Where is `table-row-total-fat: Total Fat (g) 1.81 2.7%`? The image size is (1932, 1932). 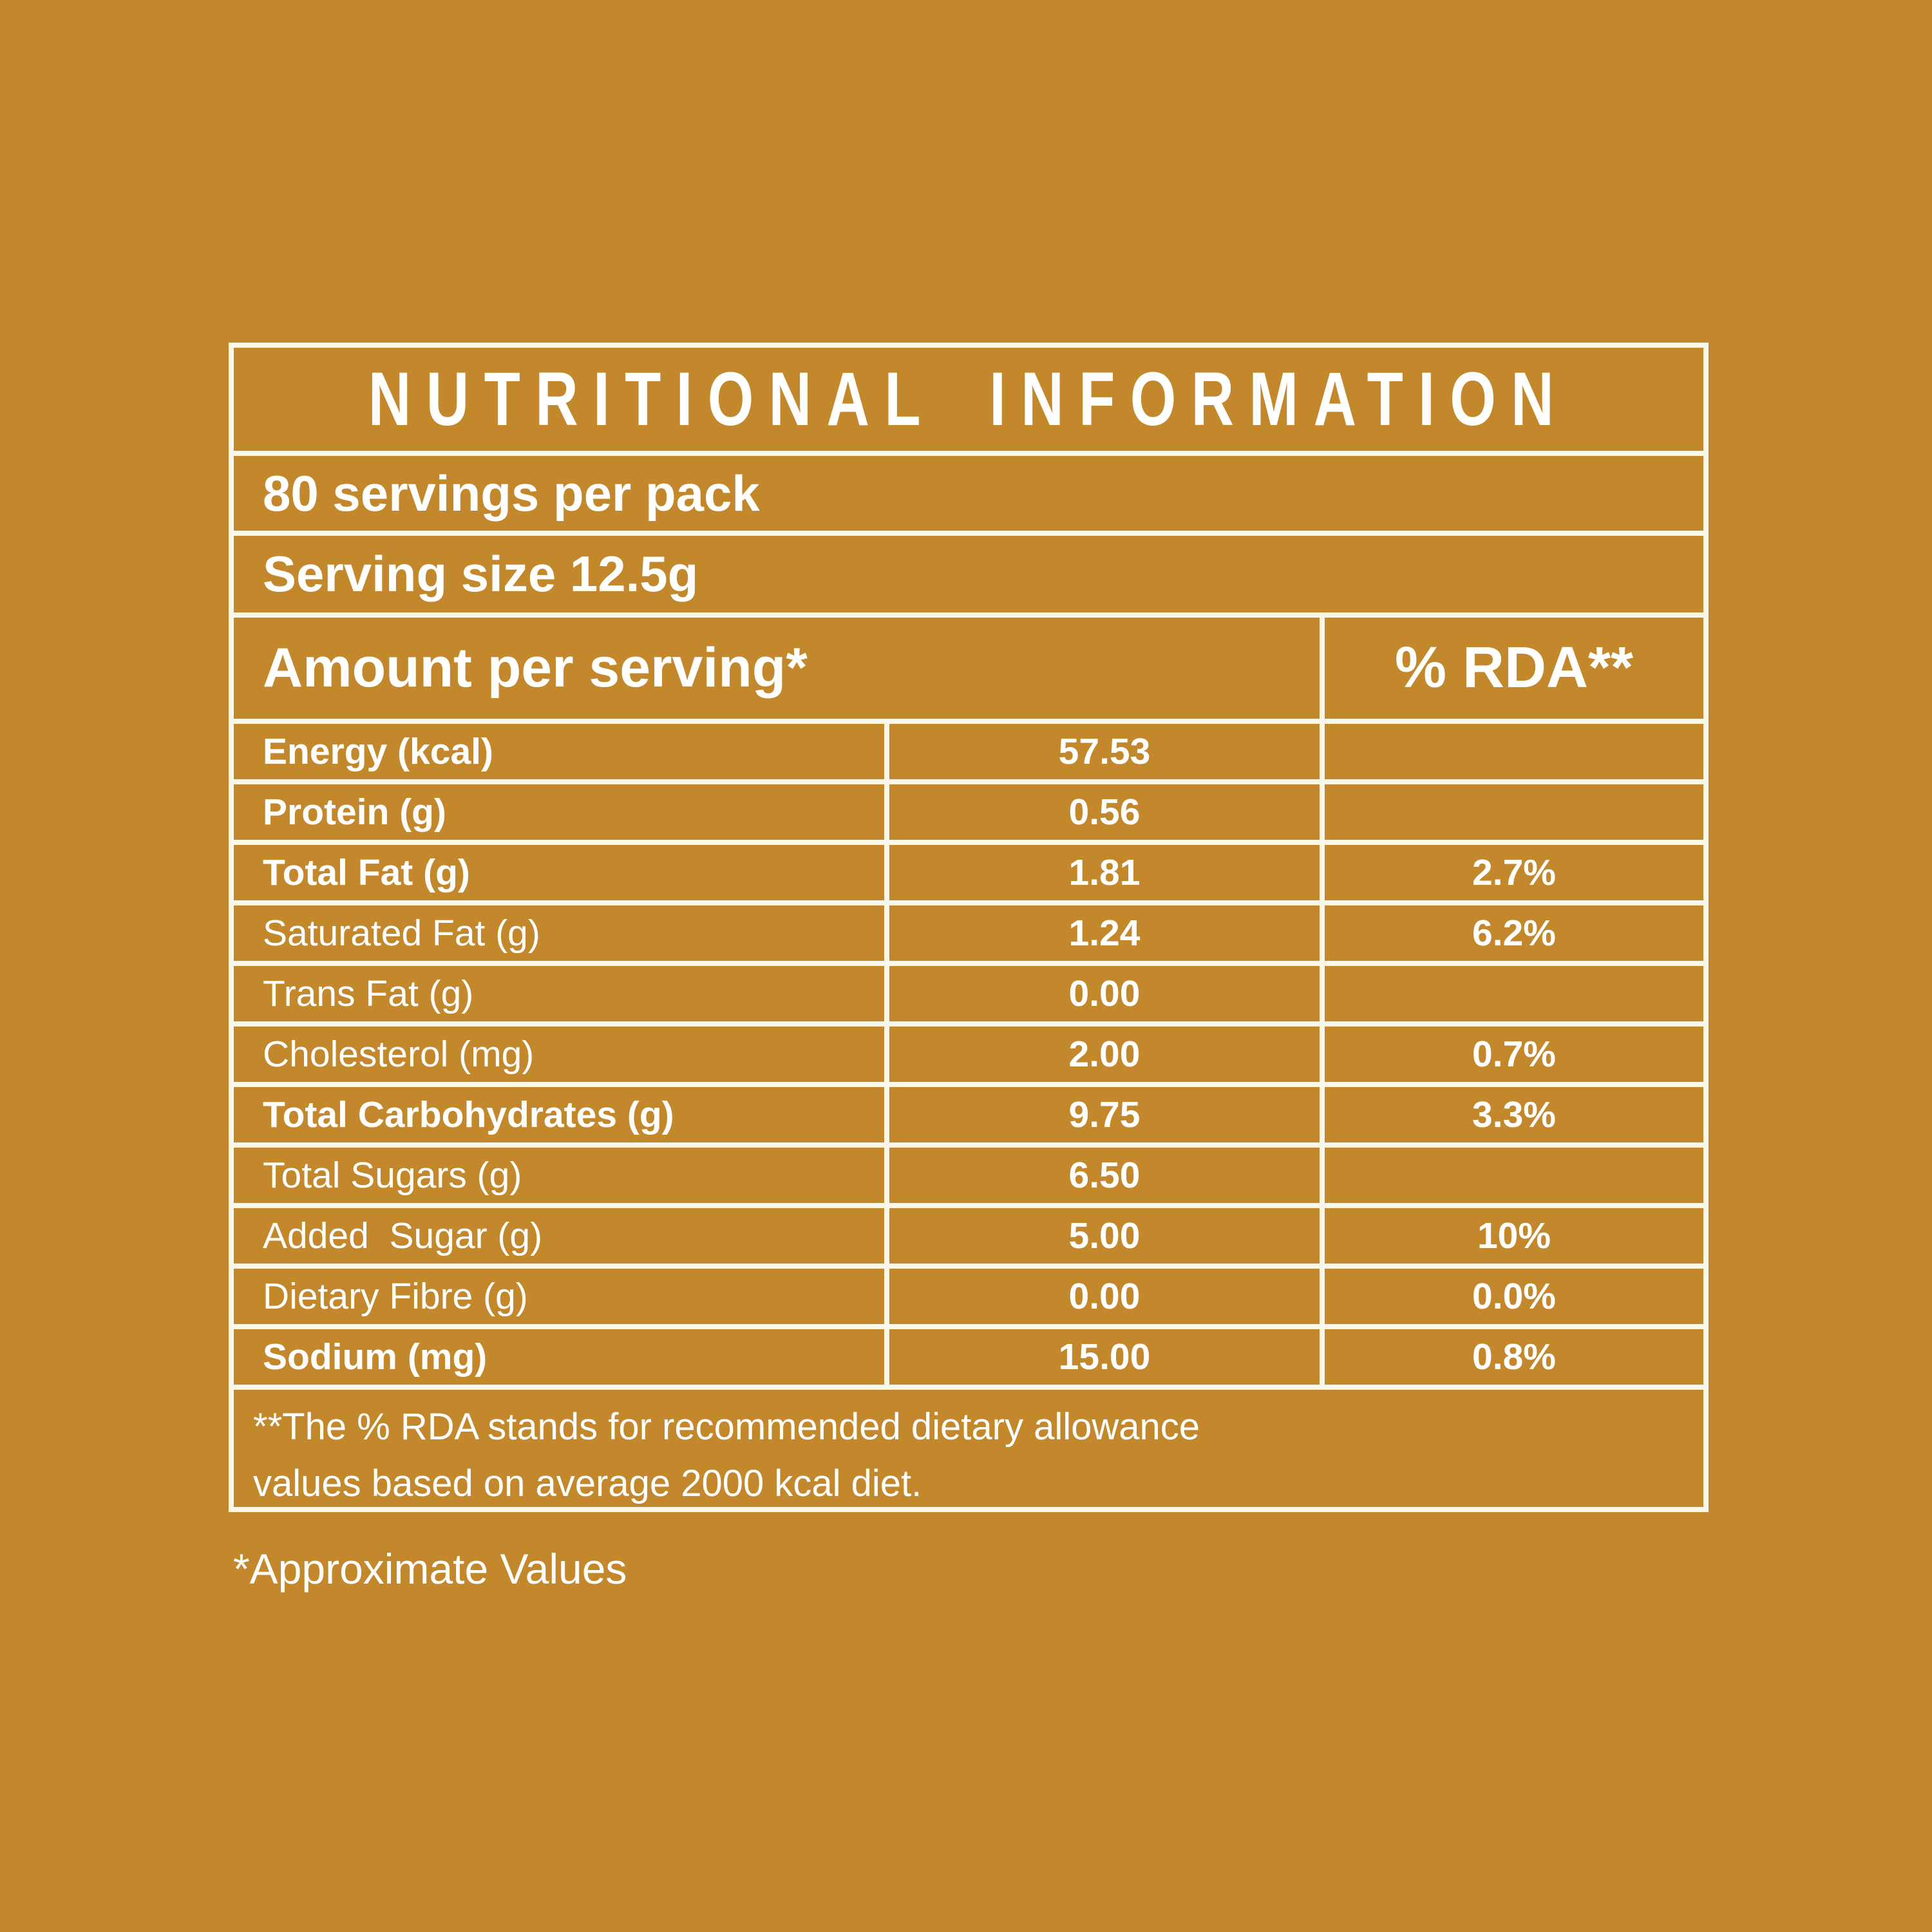 table-row-total-fat: Total Fat (g) 1.81 2.7% is located at coordinates (969, 870).